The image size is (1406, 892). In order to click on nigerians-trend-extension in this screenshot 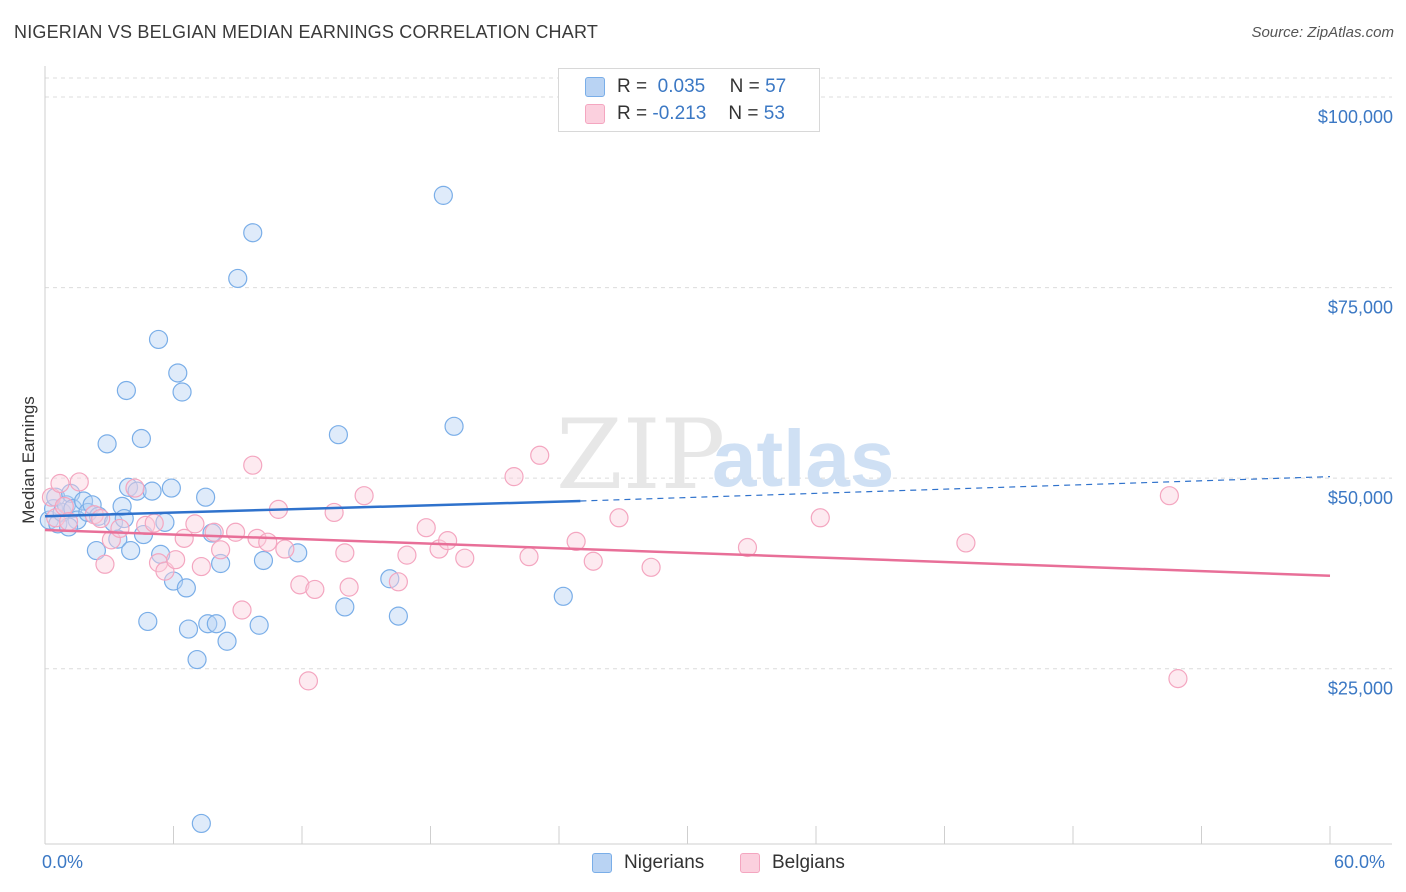, I will do `click(955, 489)`.